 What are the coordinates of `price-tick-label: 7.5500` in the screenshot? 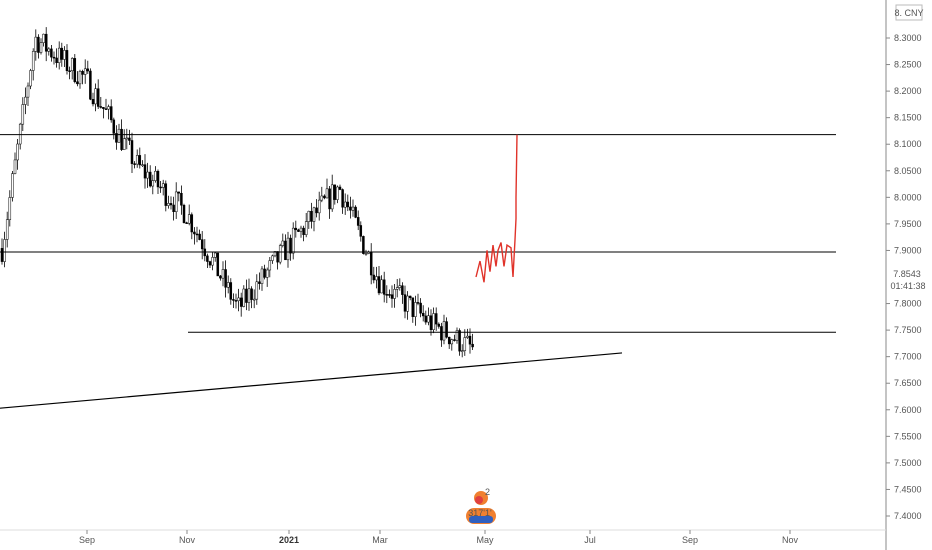 It's located at (908, 436).